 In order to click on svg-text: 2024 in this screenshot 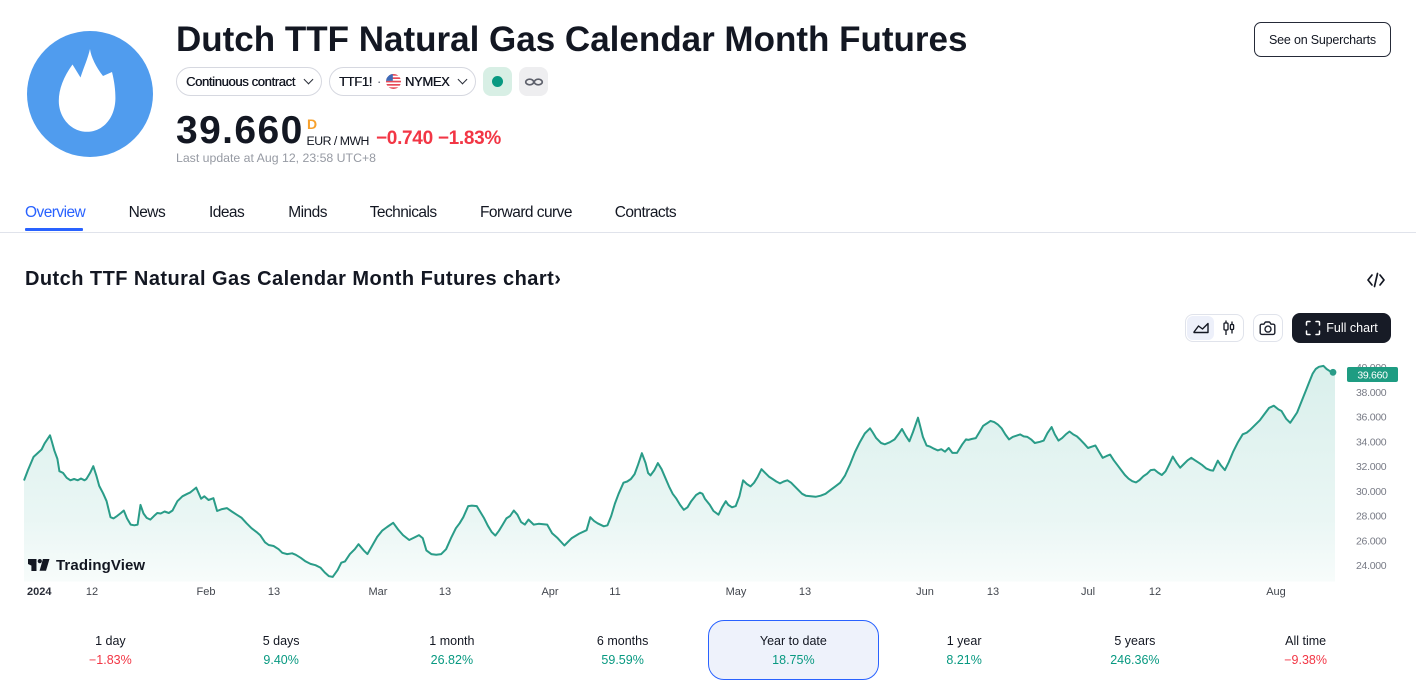, I will do `click(39, 592)`.